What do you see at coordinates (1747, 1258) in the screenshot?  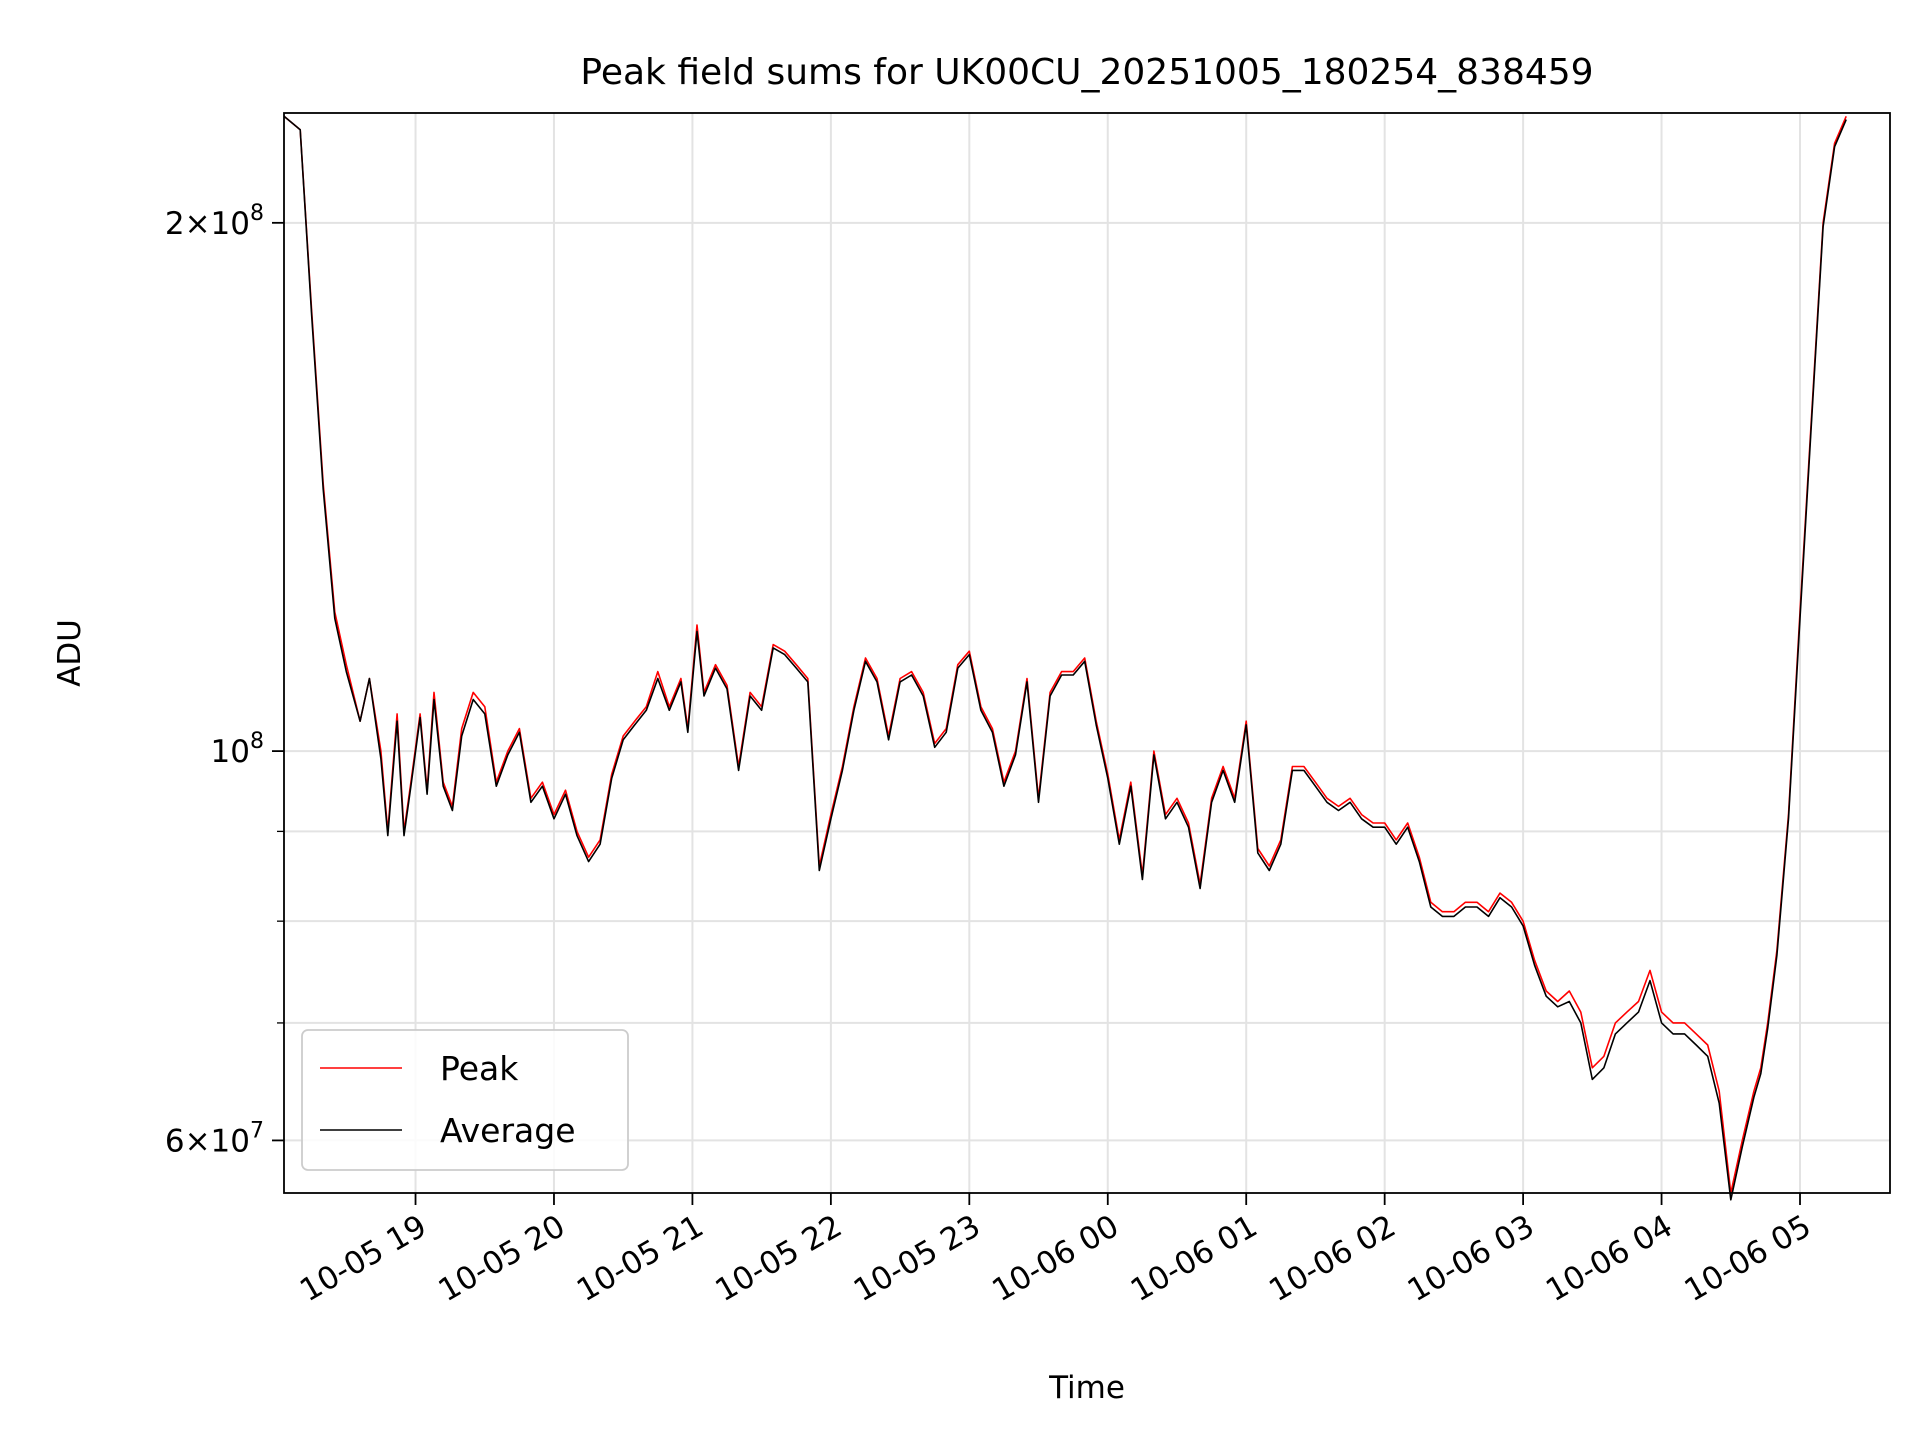 I see `x-tick-label: 10-06 05` at bounding box center [1747, 1258].